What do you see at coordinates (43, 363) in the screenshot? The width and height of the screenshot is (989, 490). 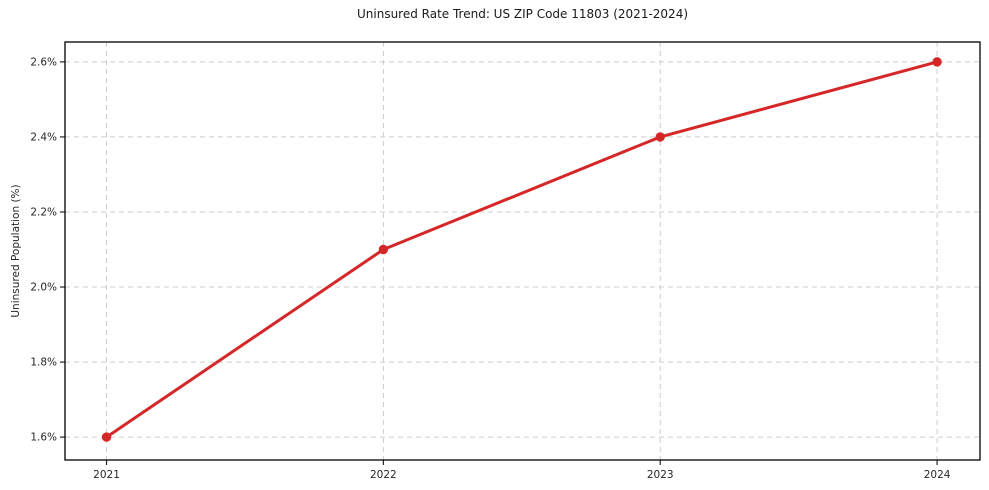 I see `y-tick-label: 1.8%` at bounding box center [43, 363].